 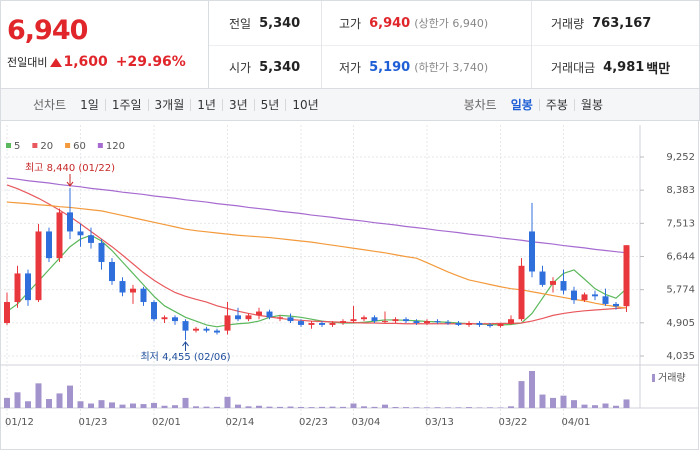 I want to click on tab: 10년, so click(x=304, y=104).